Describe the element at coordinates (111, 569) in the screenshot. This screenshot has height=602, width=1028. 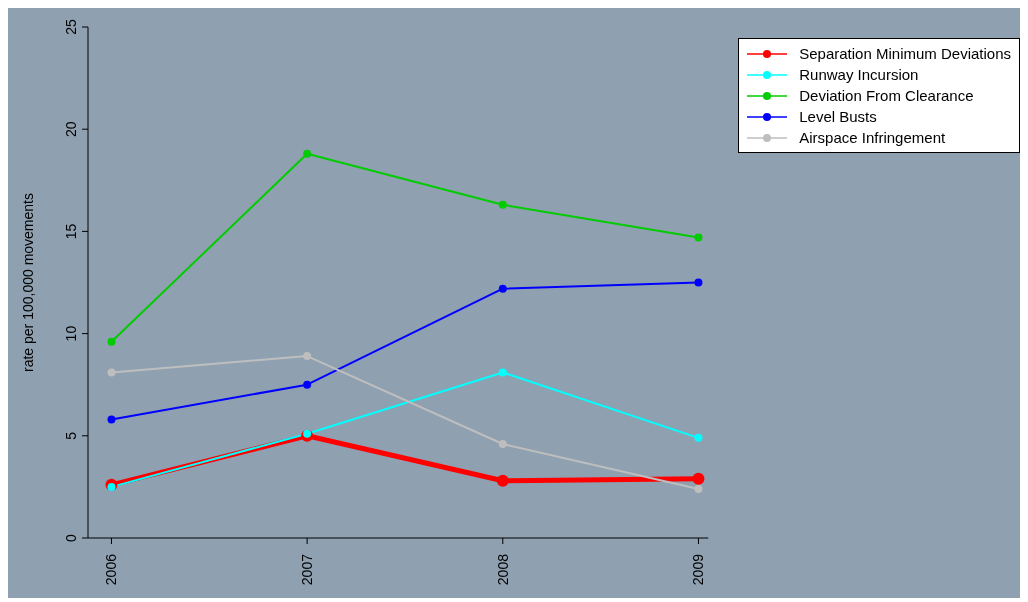
I see `x-tick-label: 2006` at that location.